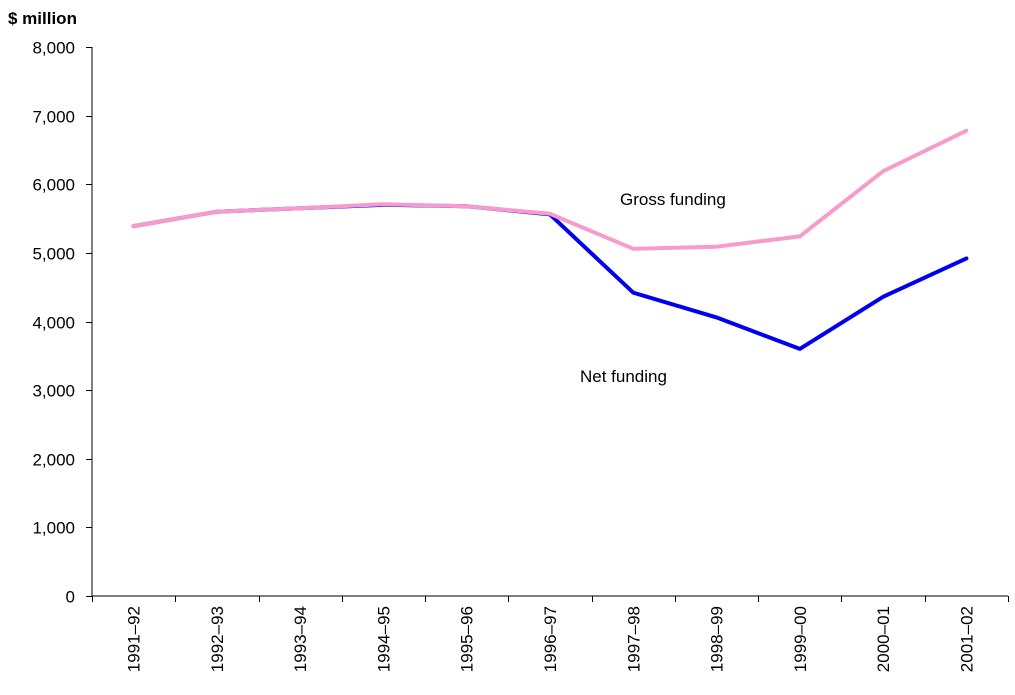 The width and height of the screenshot is (1015, 695). Describe the element at coordinates (966, 639) in the screenshot. I see `x-tick-label: 2001–02` at that location.